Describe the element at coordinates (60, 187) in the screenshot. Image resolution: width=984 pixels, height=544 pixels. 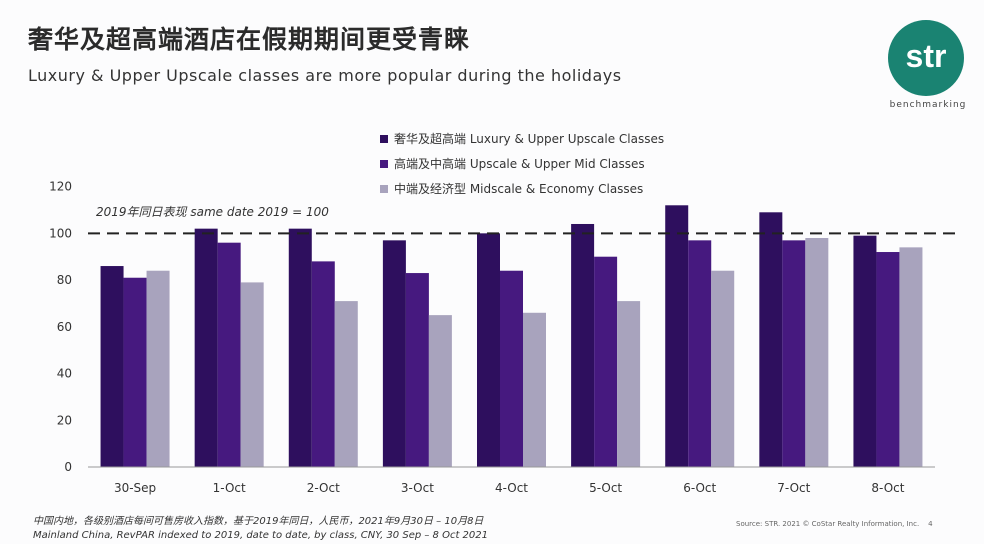
I see `y-tick-label: 120` at that location.